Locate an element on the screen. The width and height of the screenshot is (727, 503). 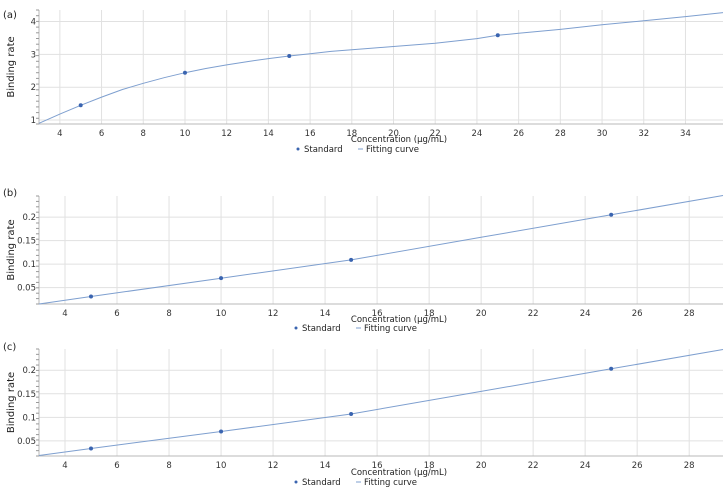
panel-label: (b) is located at coordinates (10, 193).